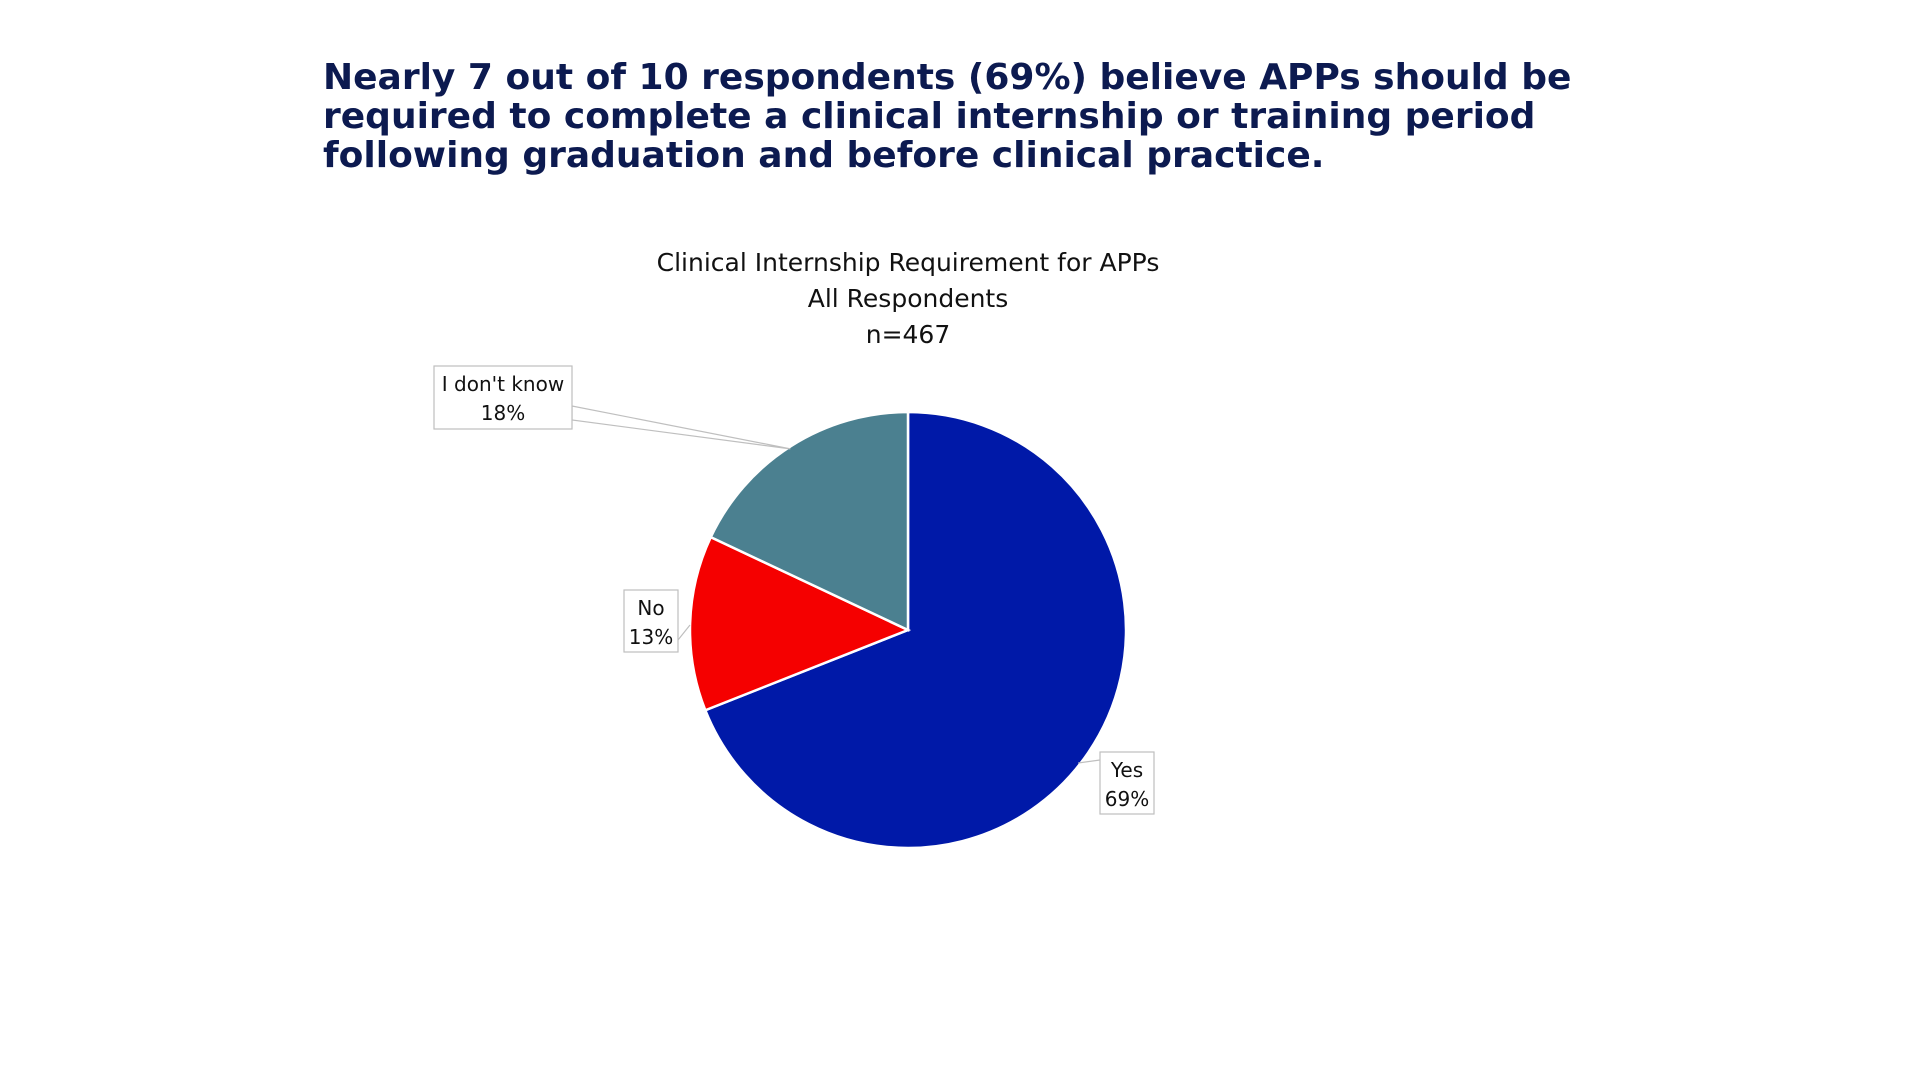 This screenshot has height=1080, width=1920. Describe the element at coordinates (684, 632) in the screenshot. I see `leader-line-no` at that location.